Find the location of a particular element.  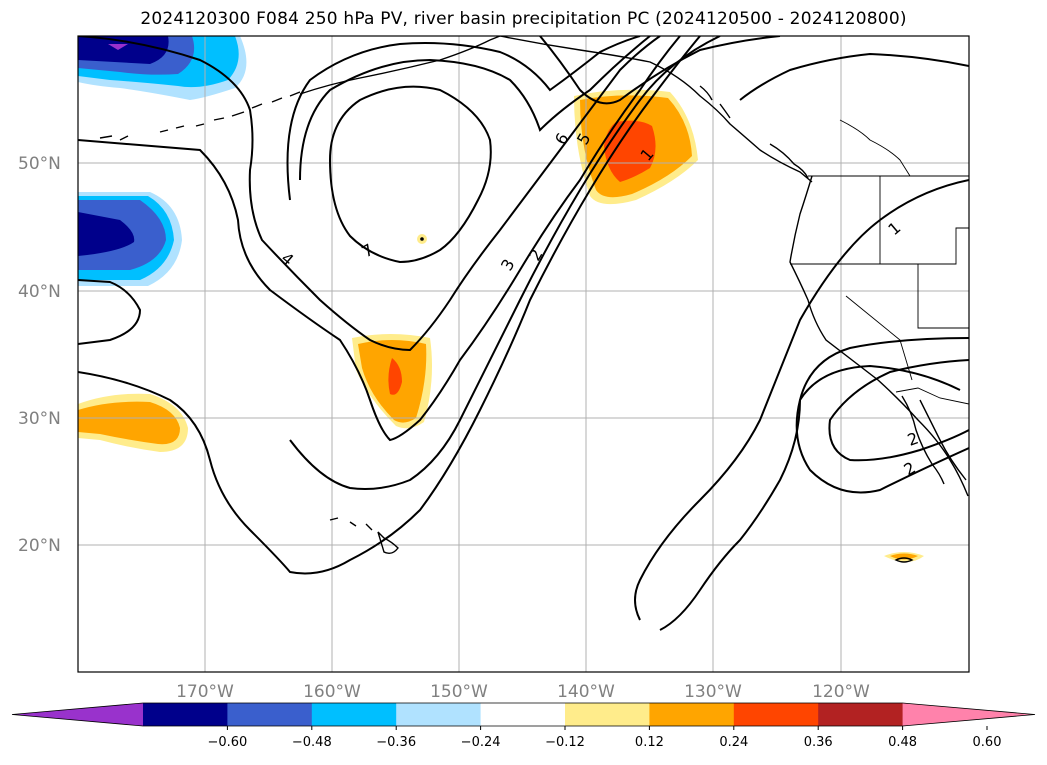

contour-label: 4 is located at coordinates (287, 259).